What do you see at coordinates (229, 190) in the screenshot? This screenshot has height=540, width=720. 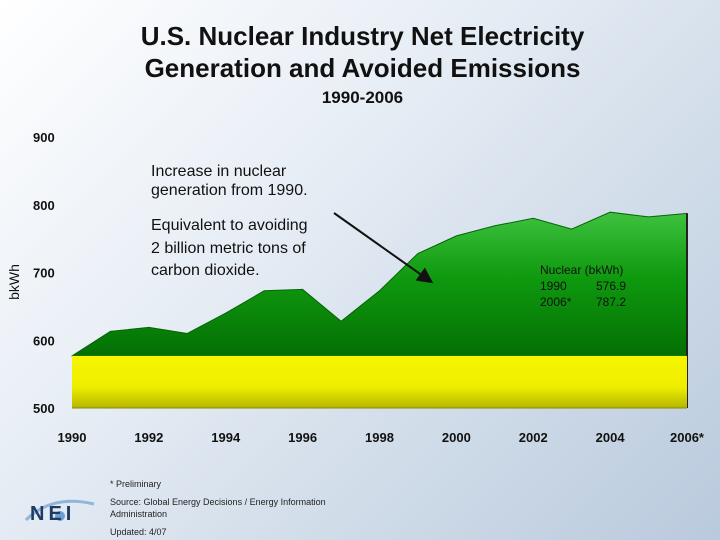 I see `annotation-line-2: generation from 1990.` at bounding box center [229, 190].